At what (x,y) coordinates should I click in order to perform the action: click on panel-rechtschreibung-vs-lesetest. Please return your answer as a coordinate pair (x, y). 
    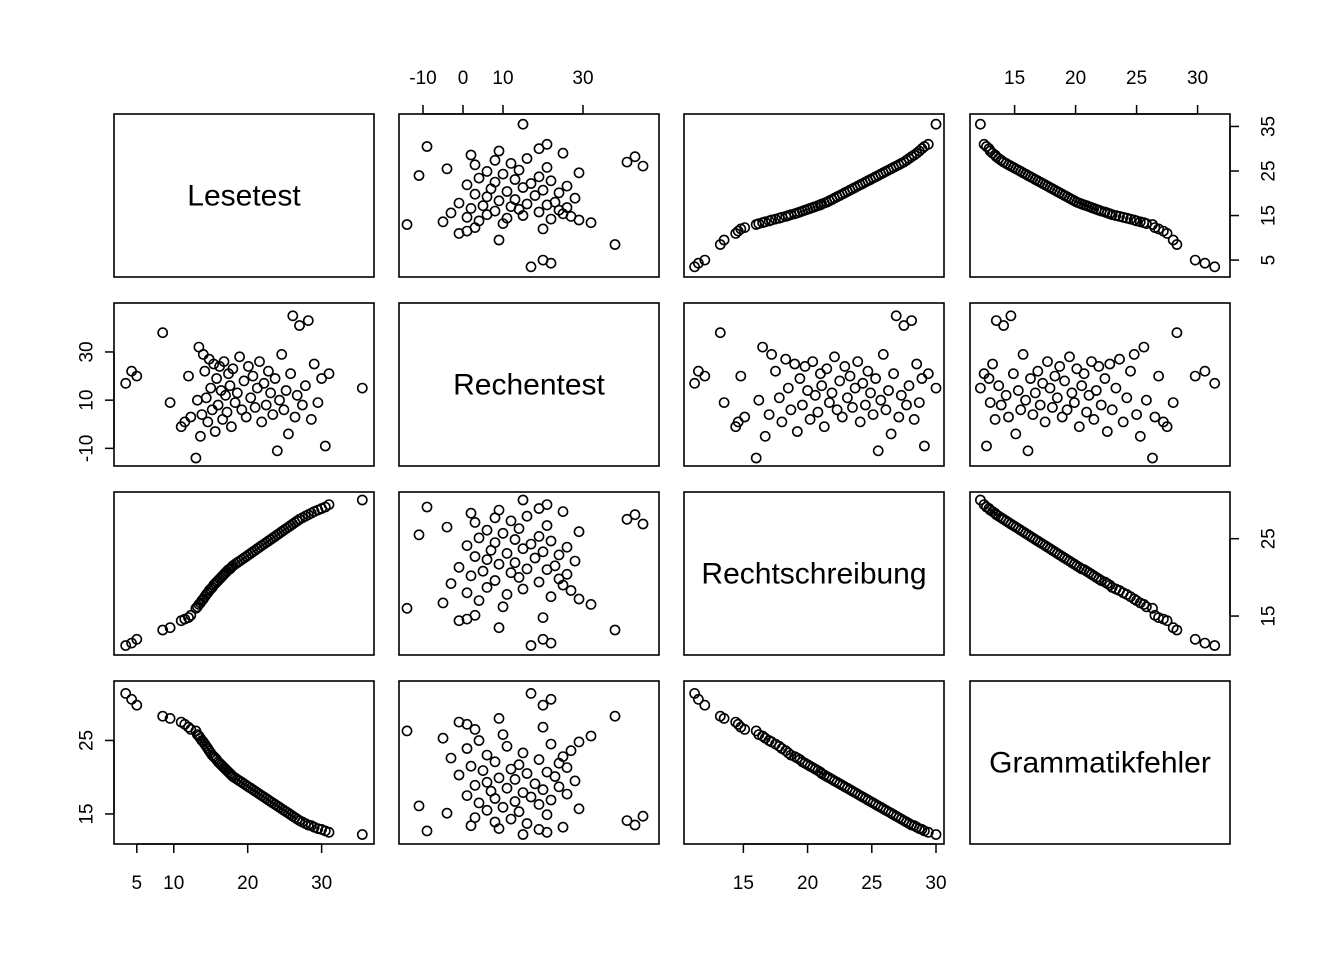
    Looking at the image, I should click on (244, 573).